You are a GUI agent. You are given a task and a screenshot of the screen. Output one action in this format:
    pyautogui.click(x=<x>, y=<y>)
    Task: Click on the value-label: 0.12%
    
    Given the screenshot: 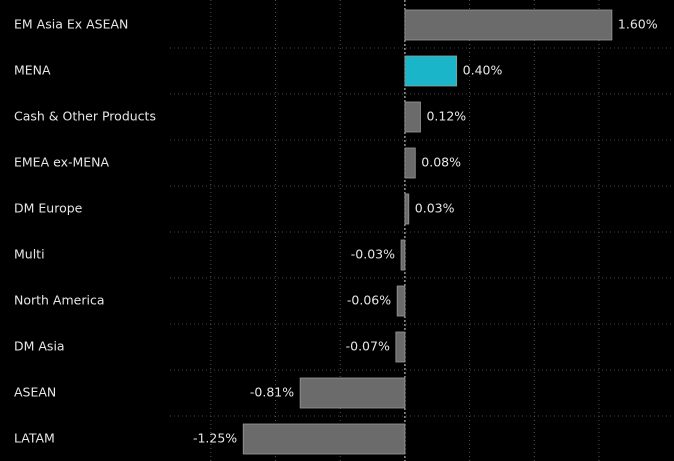 What is the action you would take?
    pyautogui.click(x=446, y=116)
    